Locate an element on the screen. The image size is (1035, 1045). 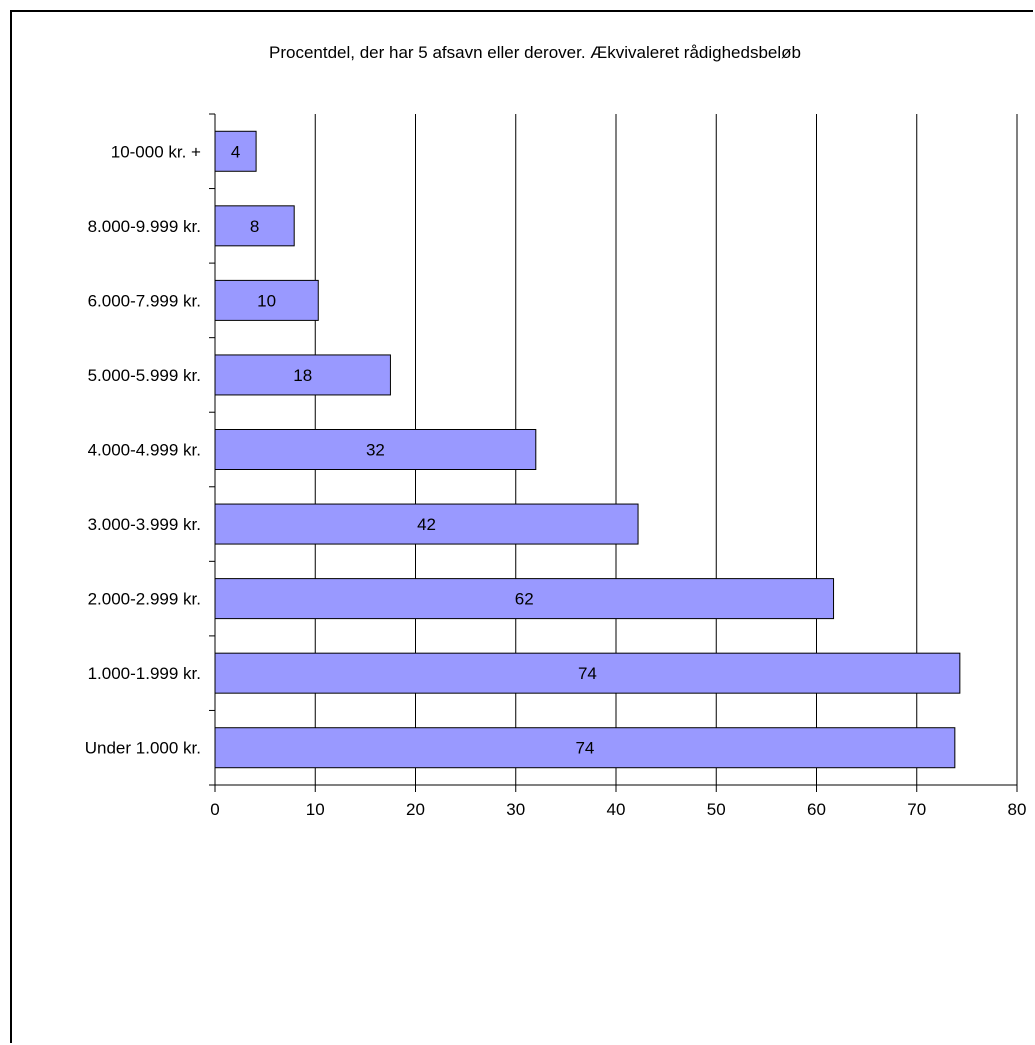
data-label-0: 4 is located at coordinates (235, 151).